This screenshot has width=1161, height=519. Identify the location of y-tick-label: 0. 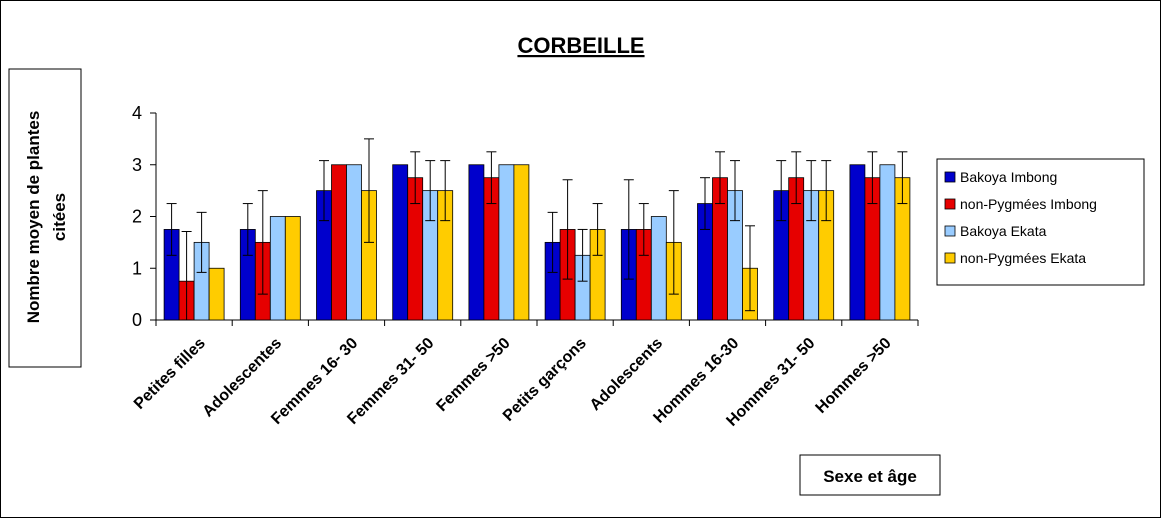
(137, 320).